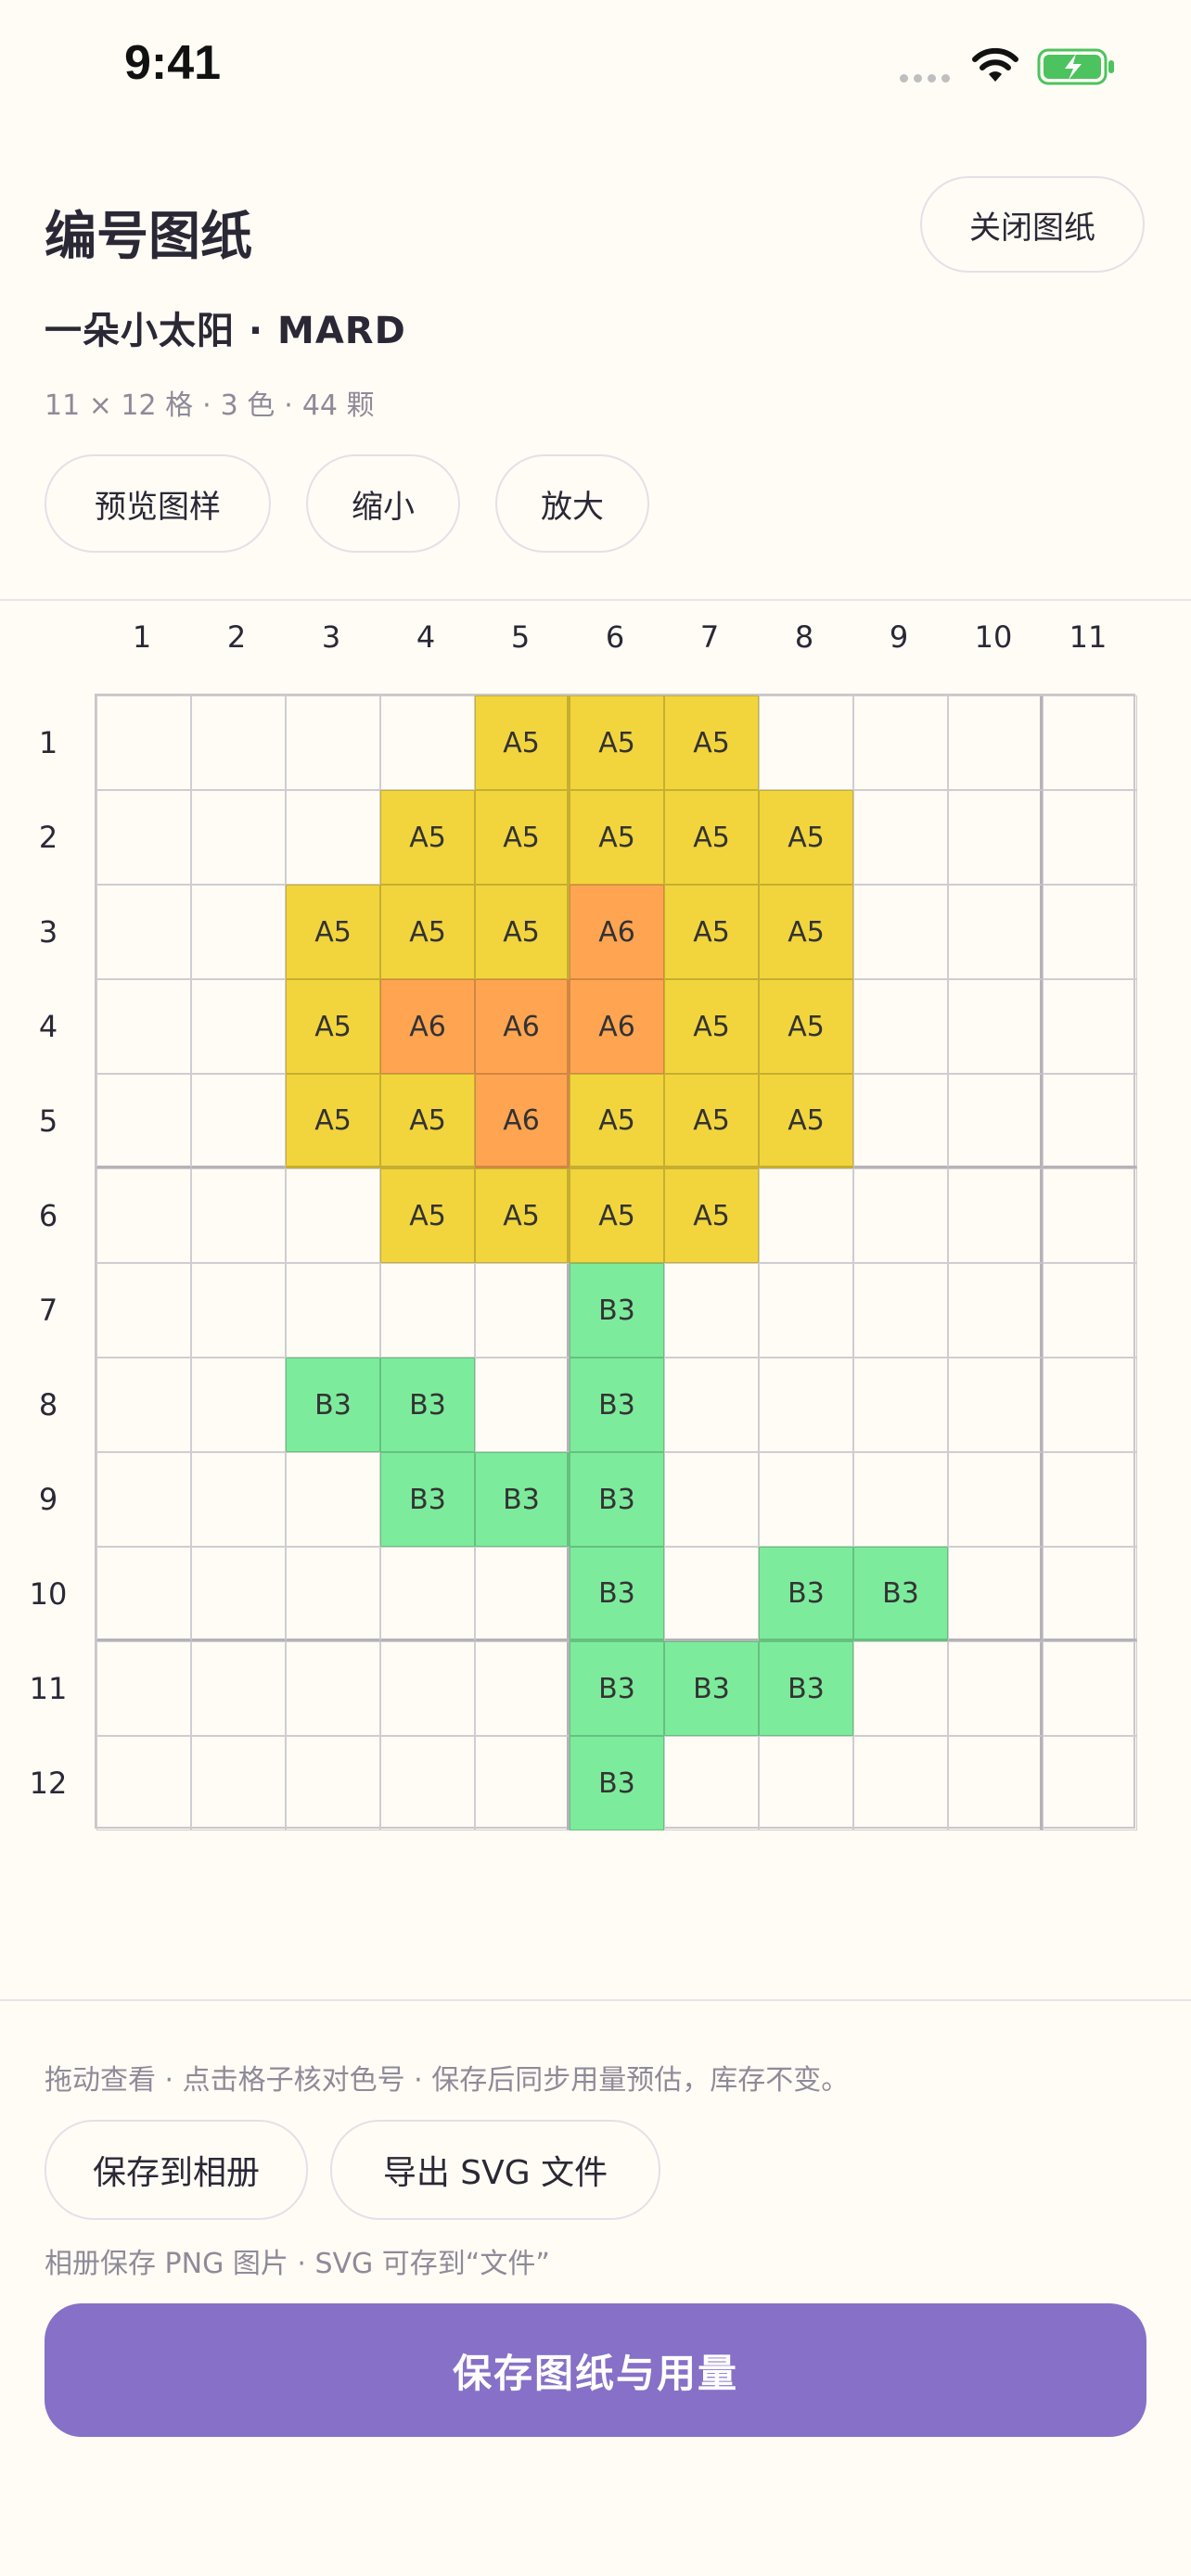 This screenshot has width=1191, height=2576. Describe the element at coordinates (158, 503) in the screenshot. I see `preview-pattern-button: 预览图样` at that location.